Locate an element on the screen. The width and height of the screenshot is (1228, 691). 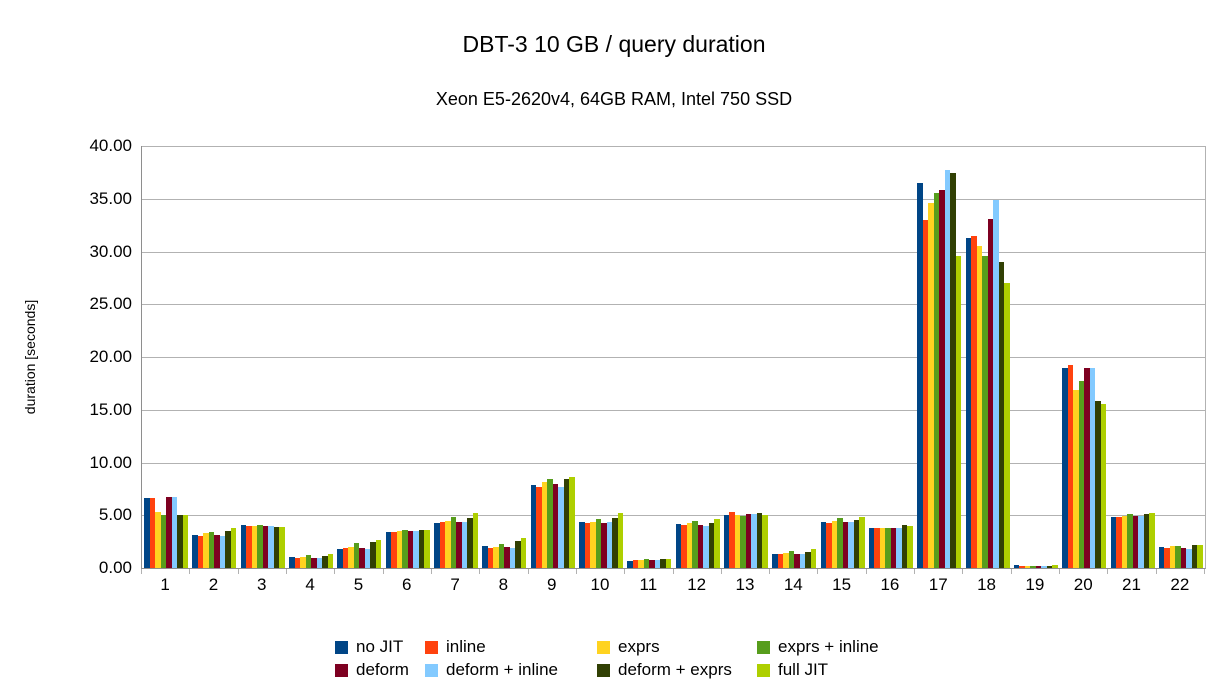
bar-q1-exprs is located at coordinates (158, 540).